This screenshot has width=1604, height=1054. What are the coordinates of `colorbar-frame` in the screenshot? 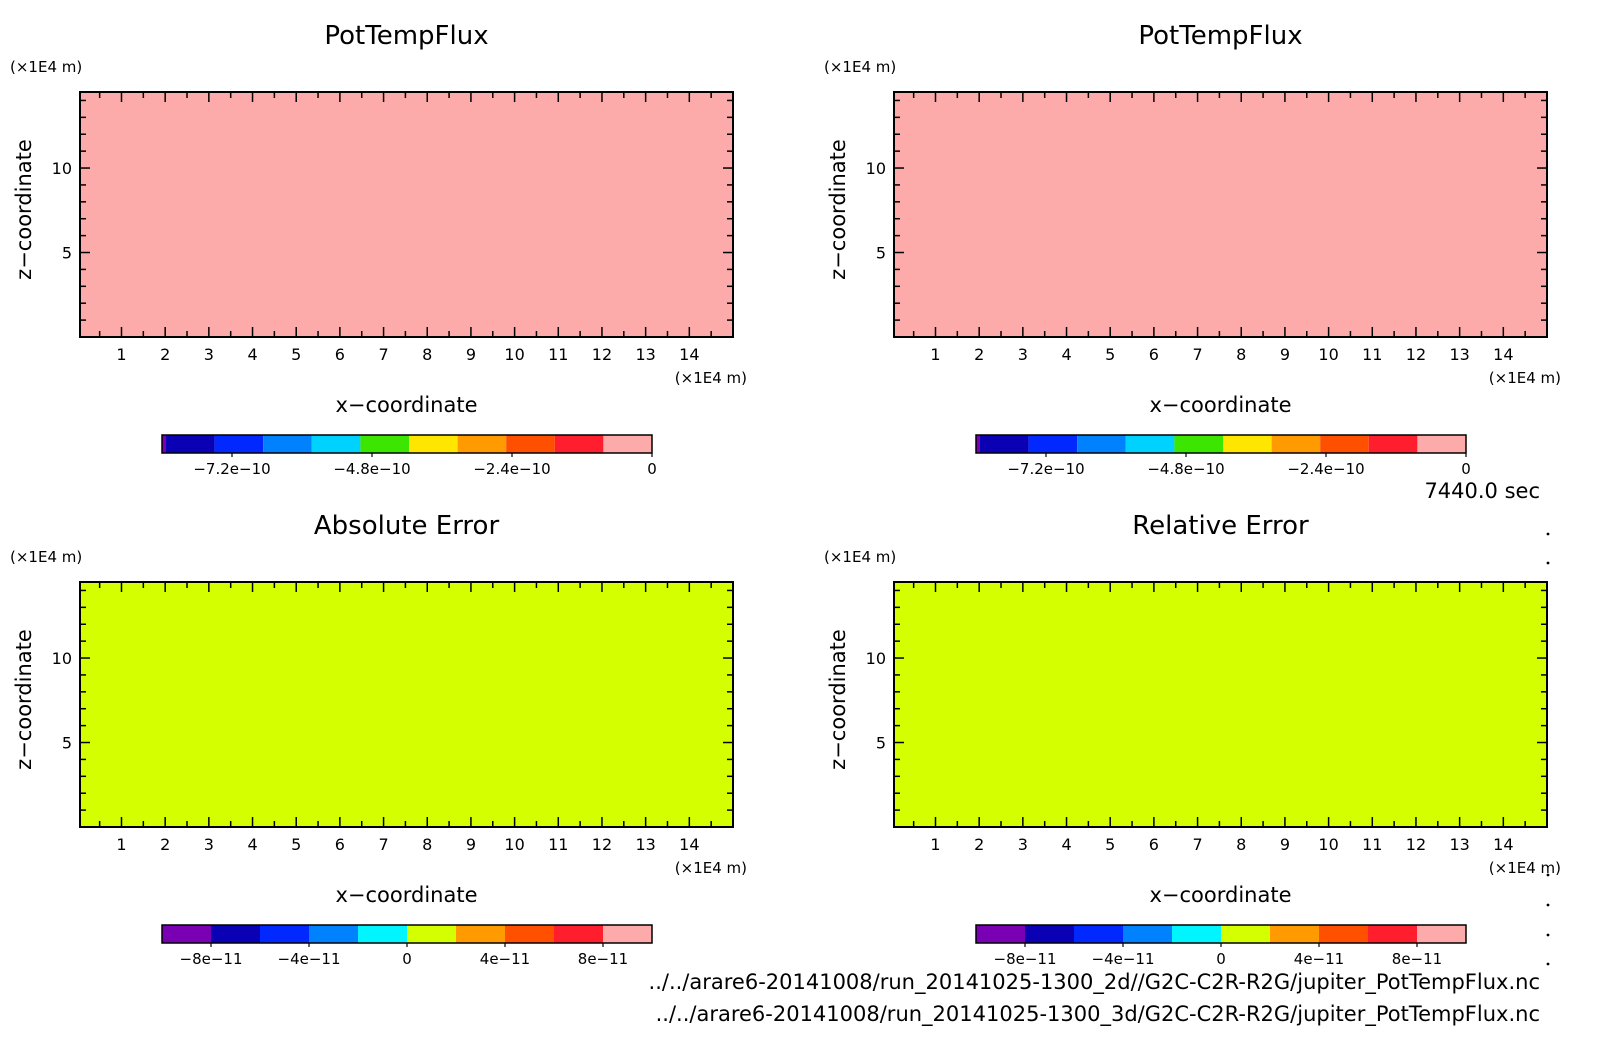 It's located at (1221, 444).